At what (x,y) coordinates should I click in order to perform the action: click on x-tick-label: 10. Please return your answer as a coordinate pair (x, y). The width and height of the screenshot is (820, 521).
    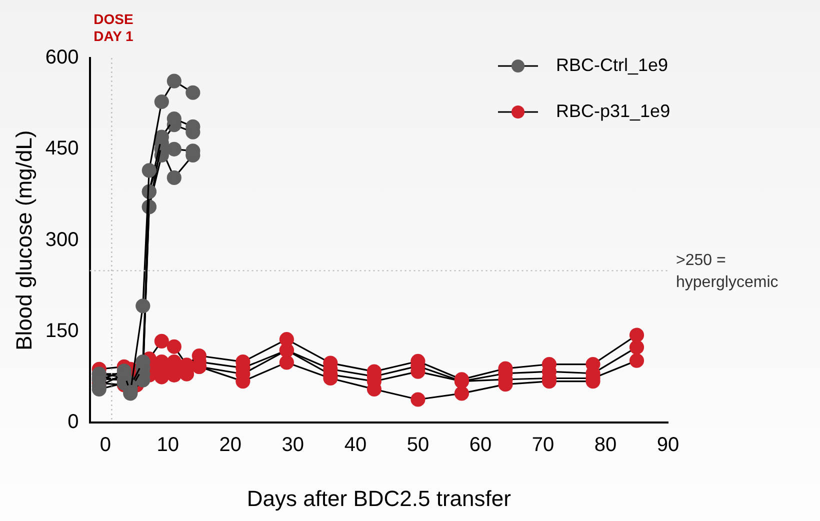
    Looking at the image, I should click on (168, 445).